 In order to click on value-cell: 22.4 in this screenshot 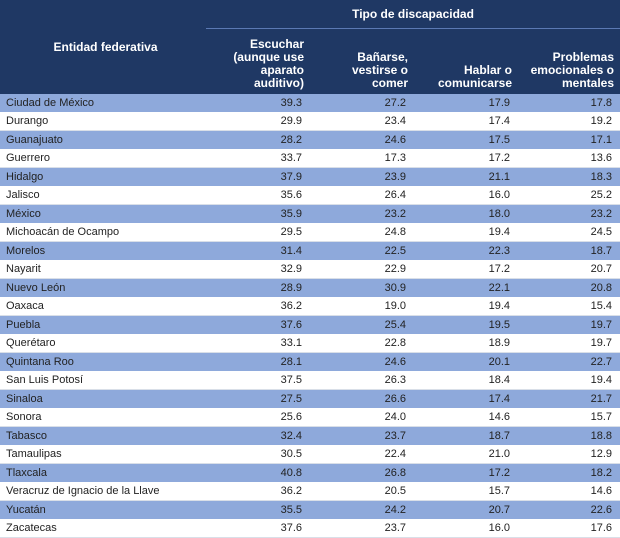, I will do `click(362, 454)`.